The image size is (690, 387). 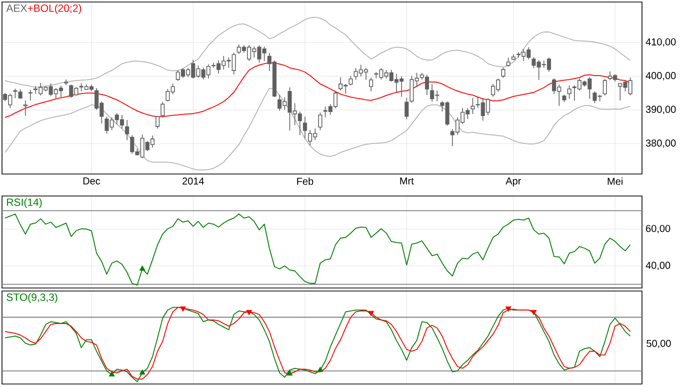 What do you see at coordinates (615, 181) in the screenshot?
I see `x-tick-label: Mei` at bounding box center [615, 181].